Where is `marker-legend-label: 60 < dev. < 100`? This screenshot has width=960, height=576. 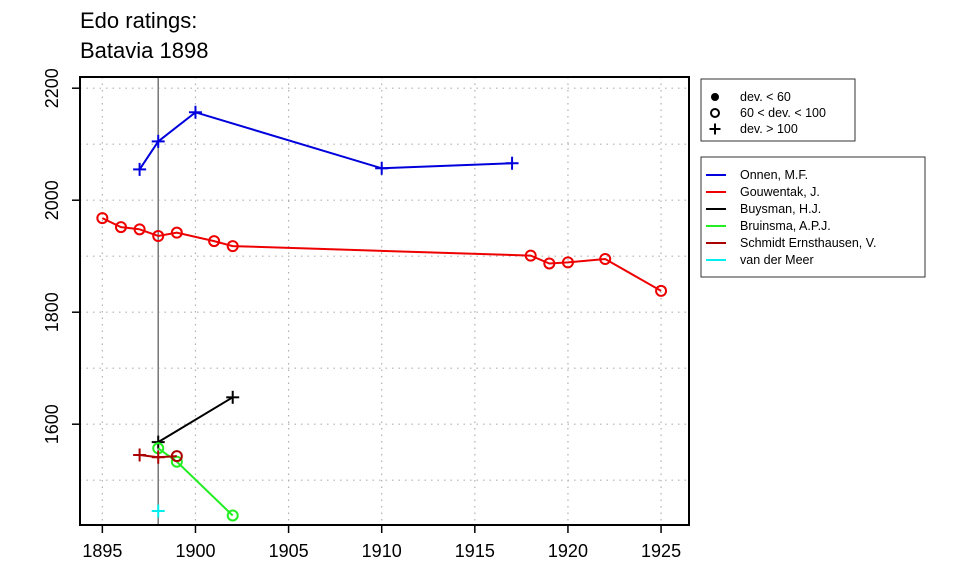 marker-legend-label: 60 < dev. < 100 is located at coordinates (783, 113).